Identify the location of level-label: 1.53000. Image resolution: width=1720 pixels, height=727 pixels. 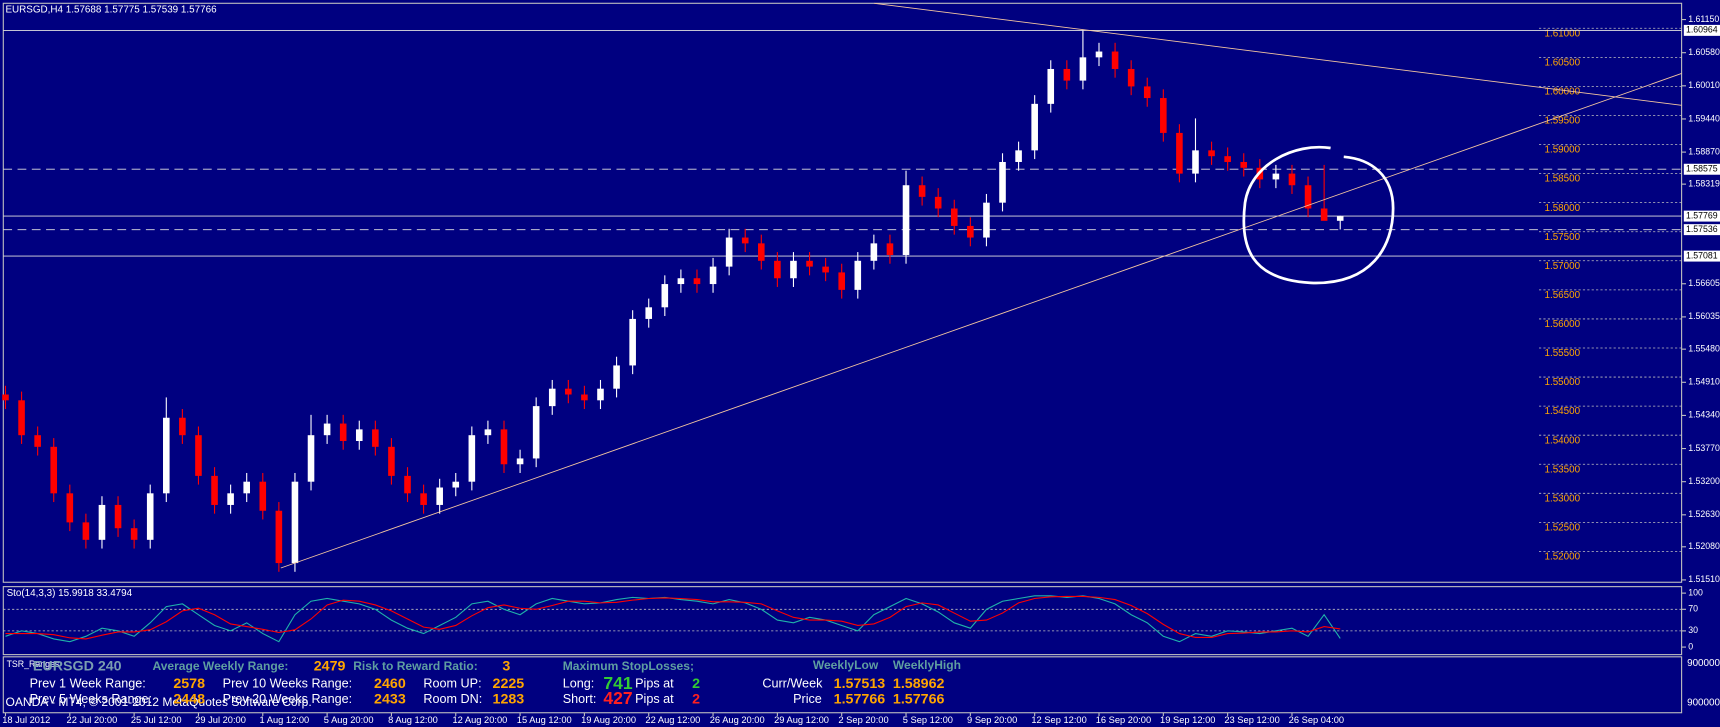
(1562, 498).